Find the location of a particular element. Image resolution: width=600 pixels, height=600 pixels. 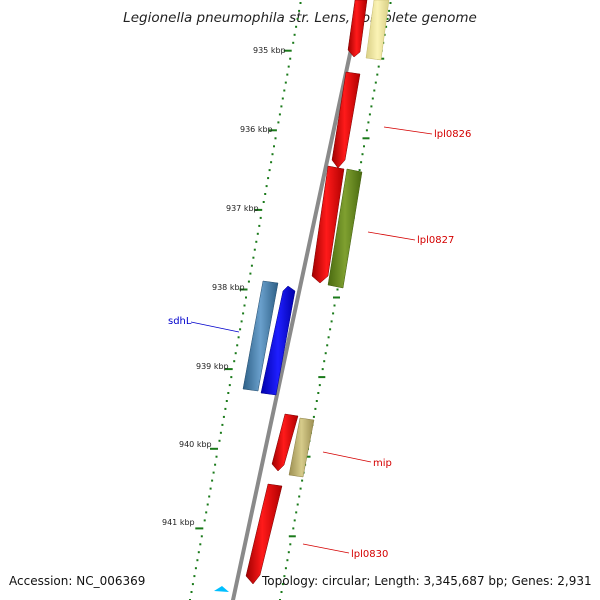

gene-lpl0830 is located at coordinates (264, 534).